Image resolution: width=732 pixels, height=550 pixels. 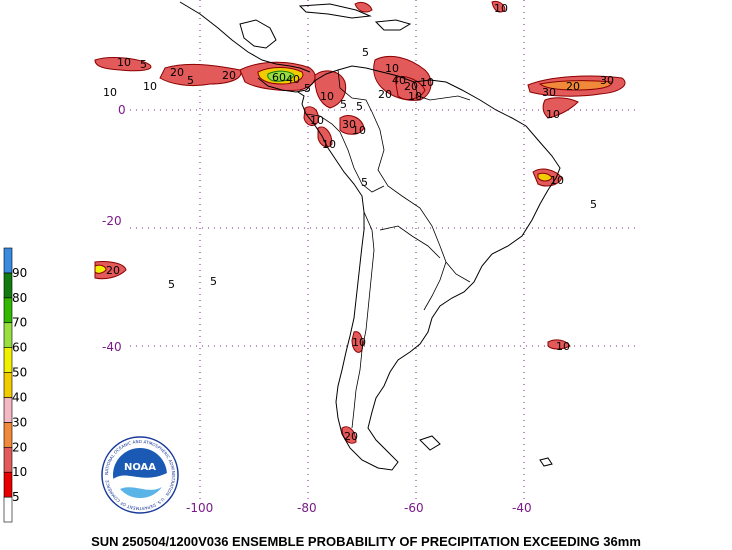 I want to click on border-chile-argentina, so click(x=363, y=320).